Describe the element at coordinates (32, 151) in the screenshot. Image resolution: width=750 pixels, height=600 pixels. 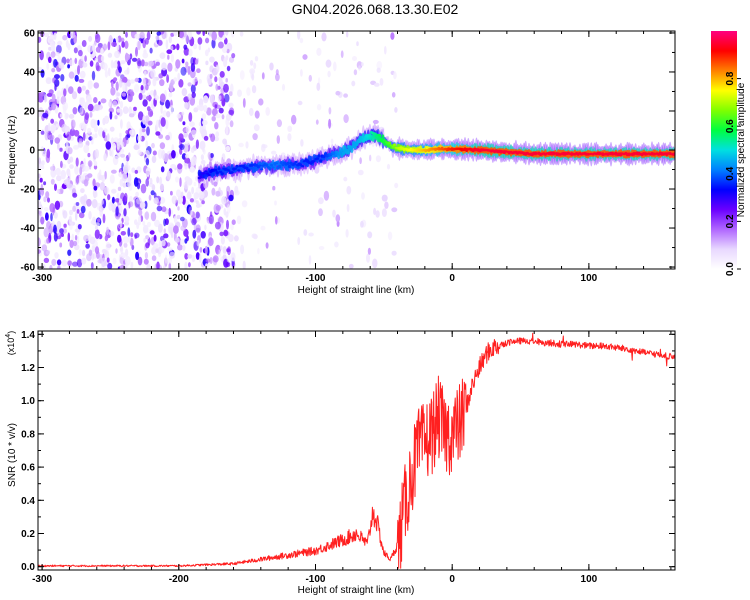
I see `y-tick-label: 0` at that location.